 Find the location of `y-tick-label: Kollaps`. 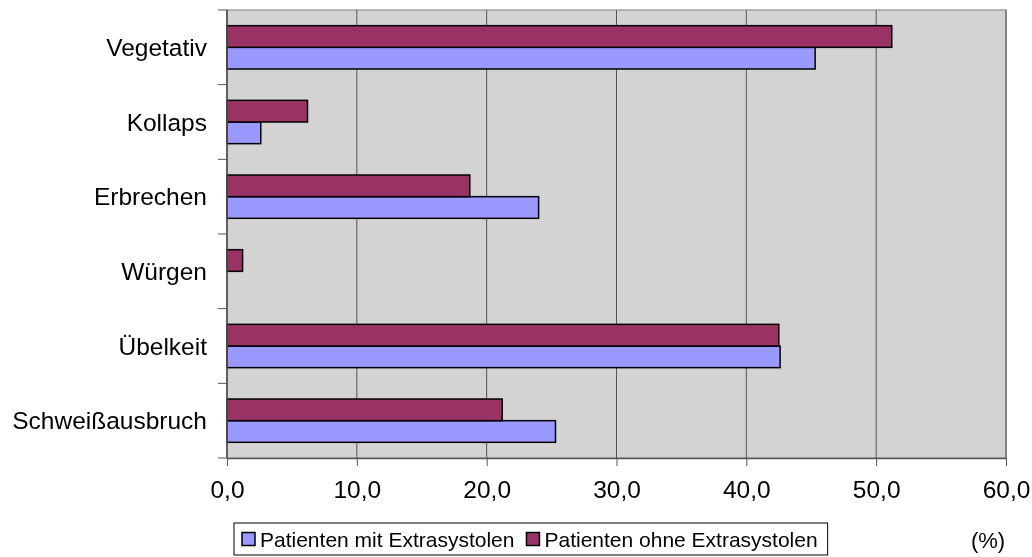

y-tick-label: Kollaps is located at coordinates (166, 122).